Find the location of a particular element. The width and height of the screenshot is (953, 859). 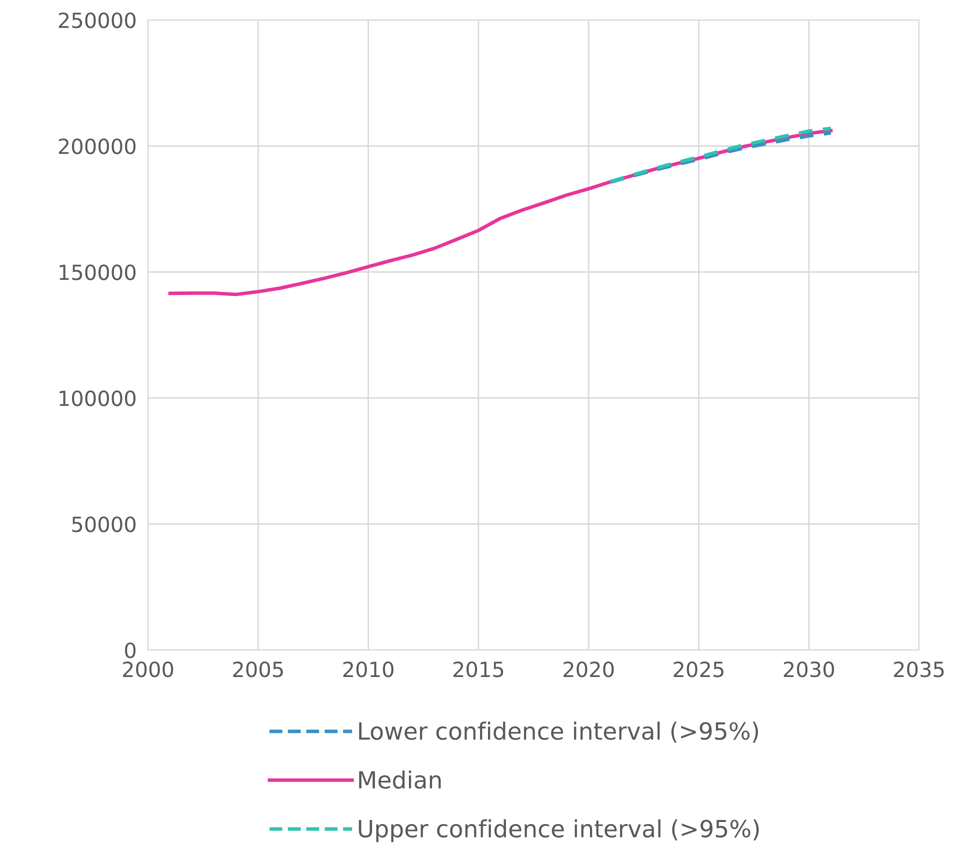

x-tick-label: 2025 is located at coordinates (699, 669).